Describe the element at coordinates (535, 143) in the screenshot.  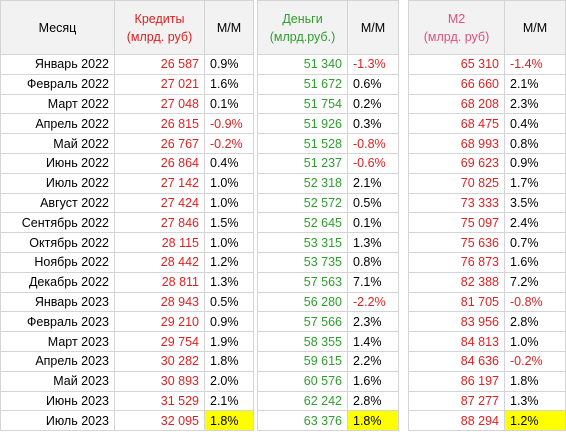
I see `m2-mm-cell: 0.8%` at that location.